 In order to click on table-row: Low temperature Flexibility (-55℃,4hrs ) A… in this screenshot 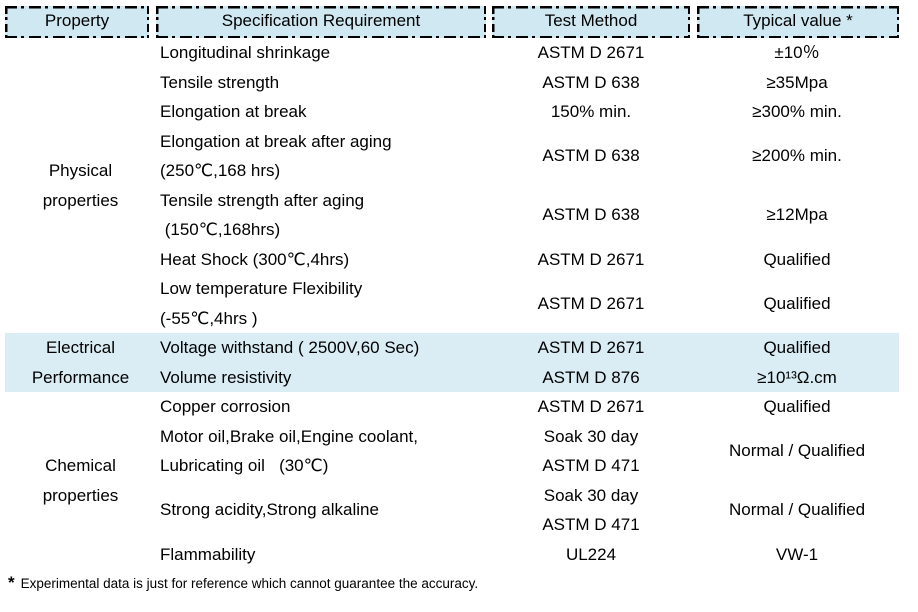, I will do `click(527, 303)`.